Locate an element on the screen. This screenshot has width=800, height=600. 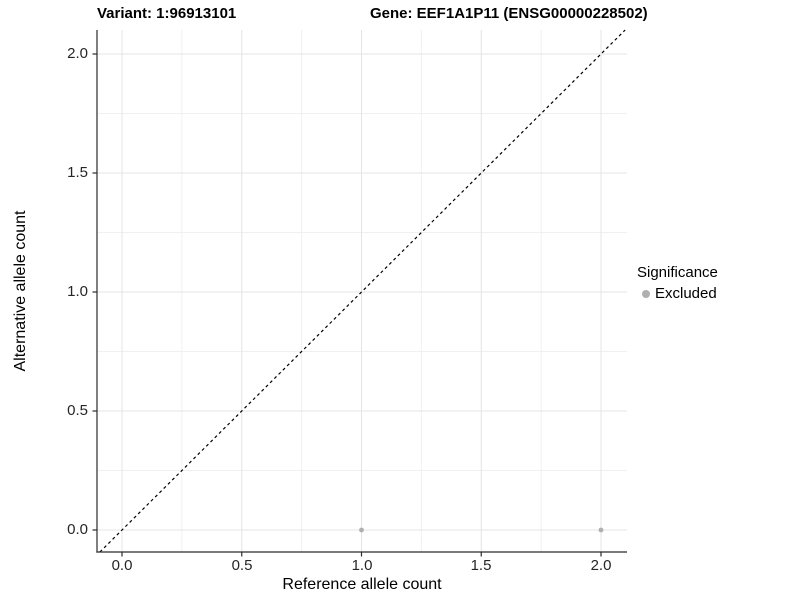
x-tick-label: 1.5 is located at coordinates (481, 565).